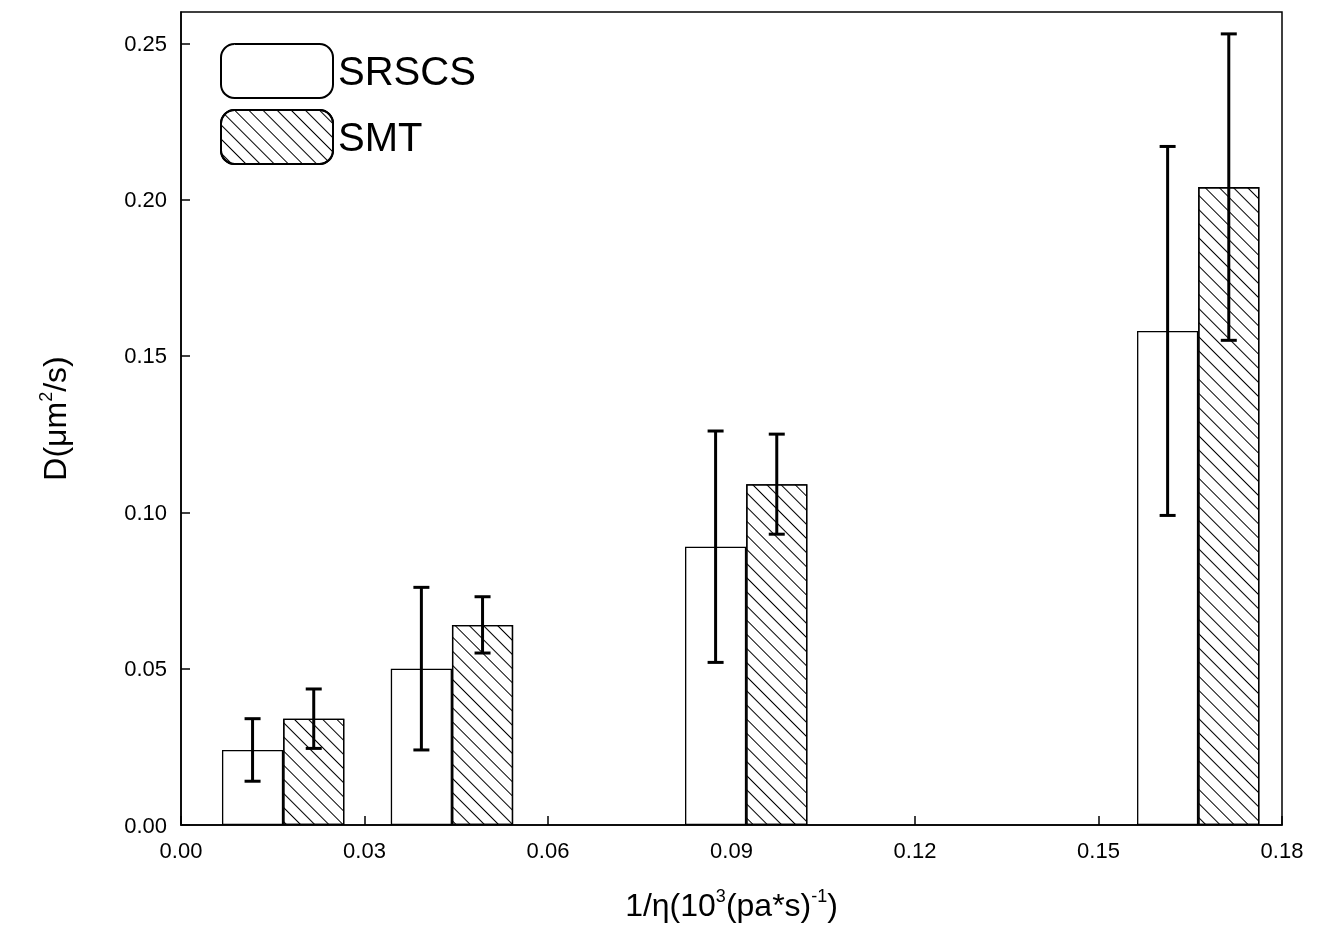 Image resolution: width=1317 pixels, height=951 pixels. Describe the element at coordinates (548, 850) in the screenshot. I see `x-tick-label: 0.06` at that location.